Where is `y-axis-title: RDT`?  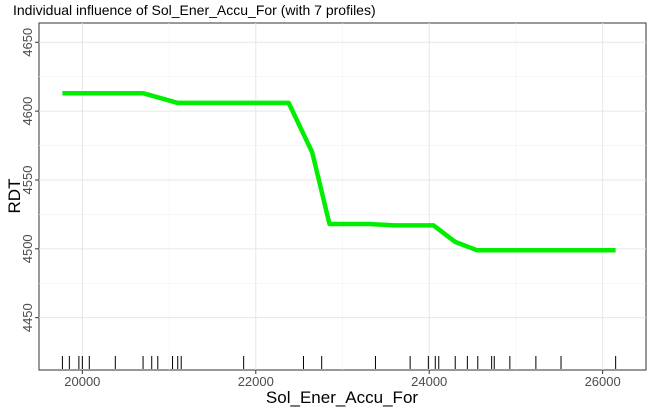 y-axis-title: RDT is located at coordinates (14, 196).